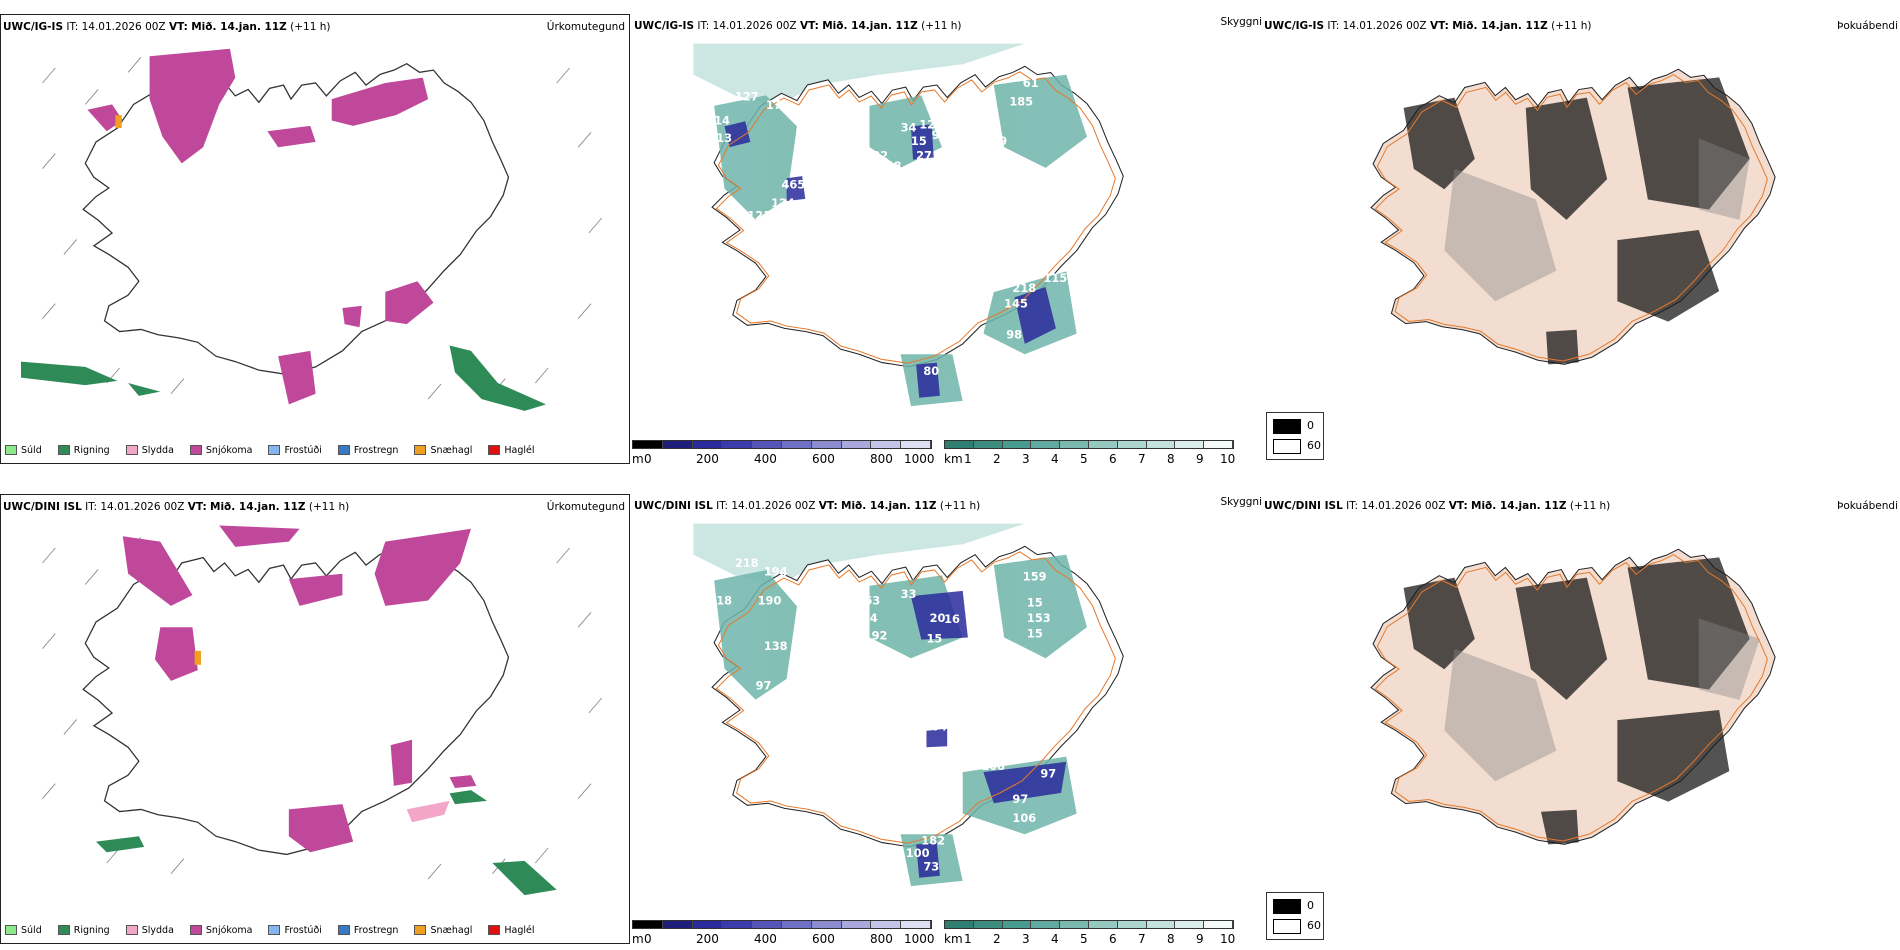  I want to click on ceiling-value: 124, so click(783, 203).